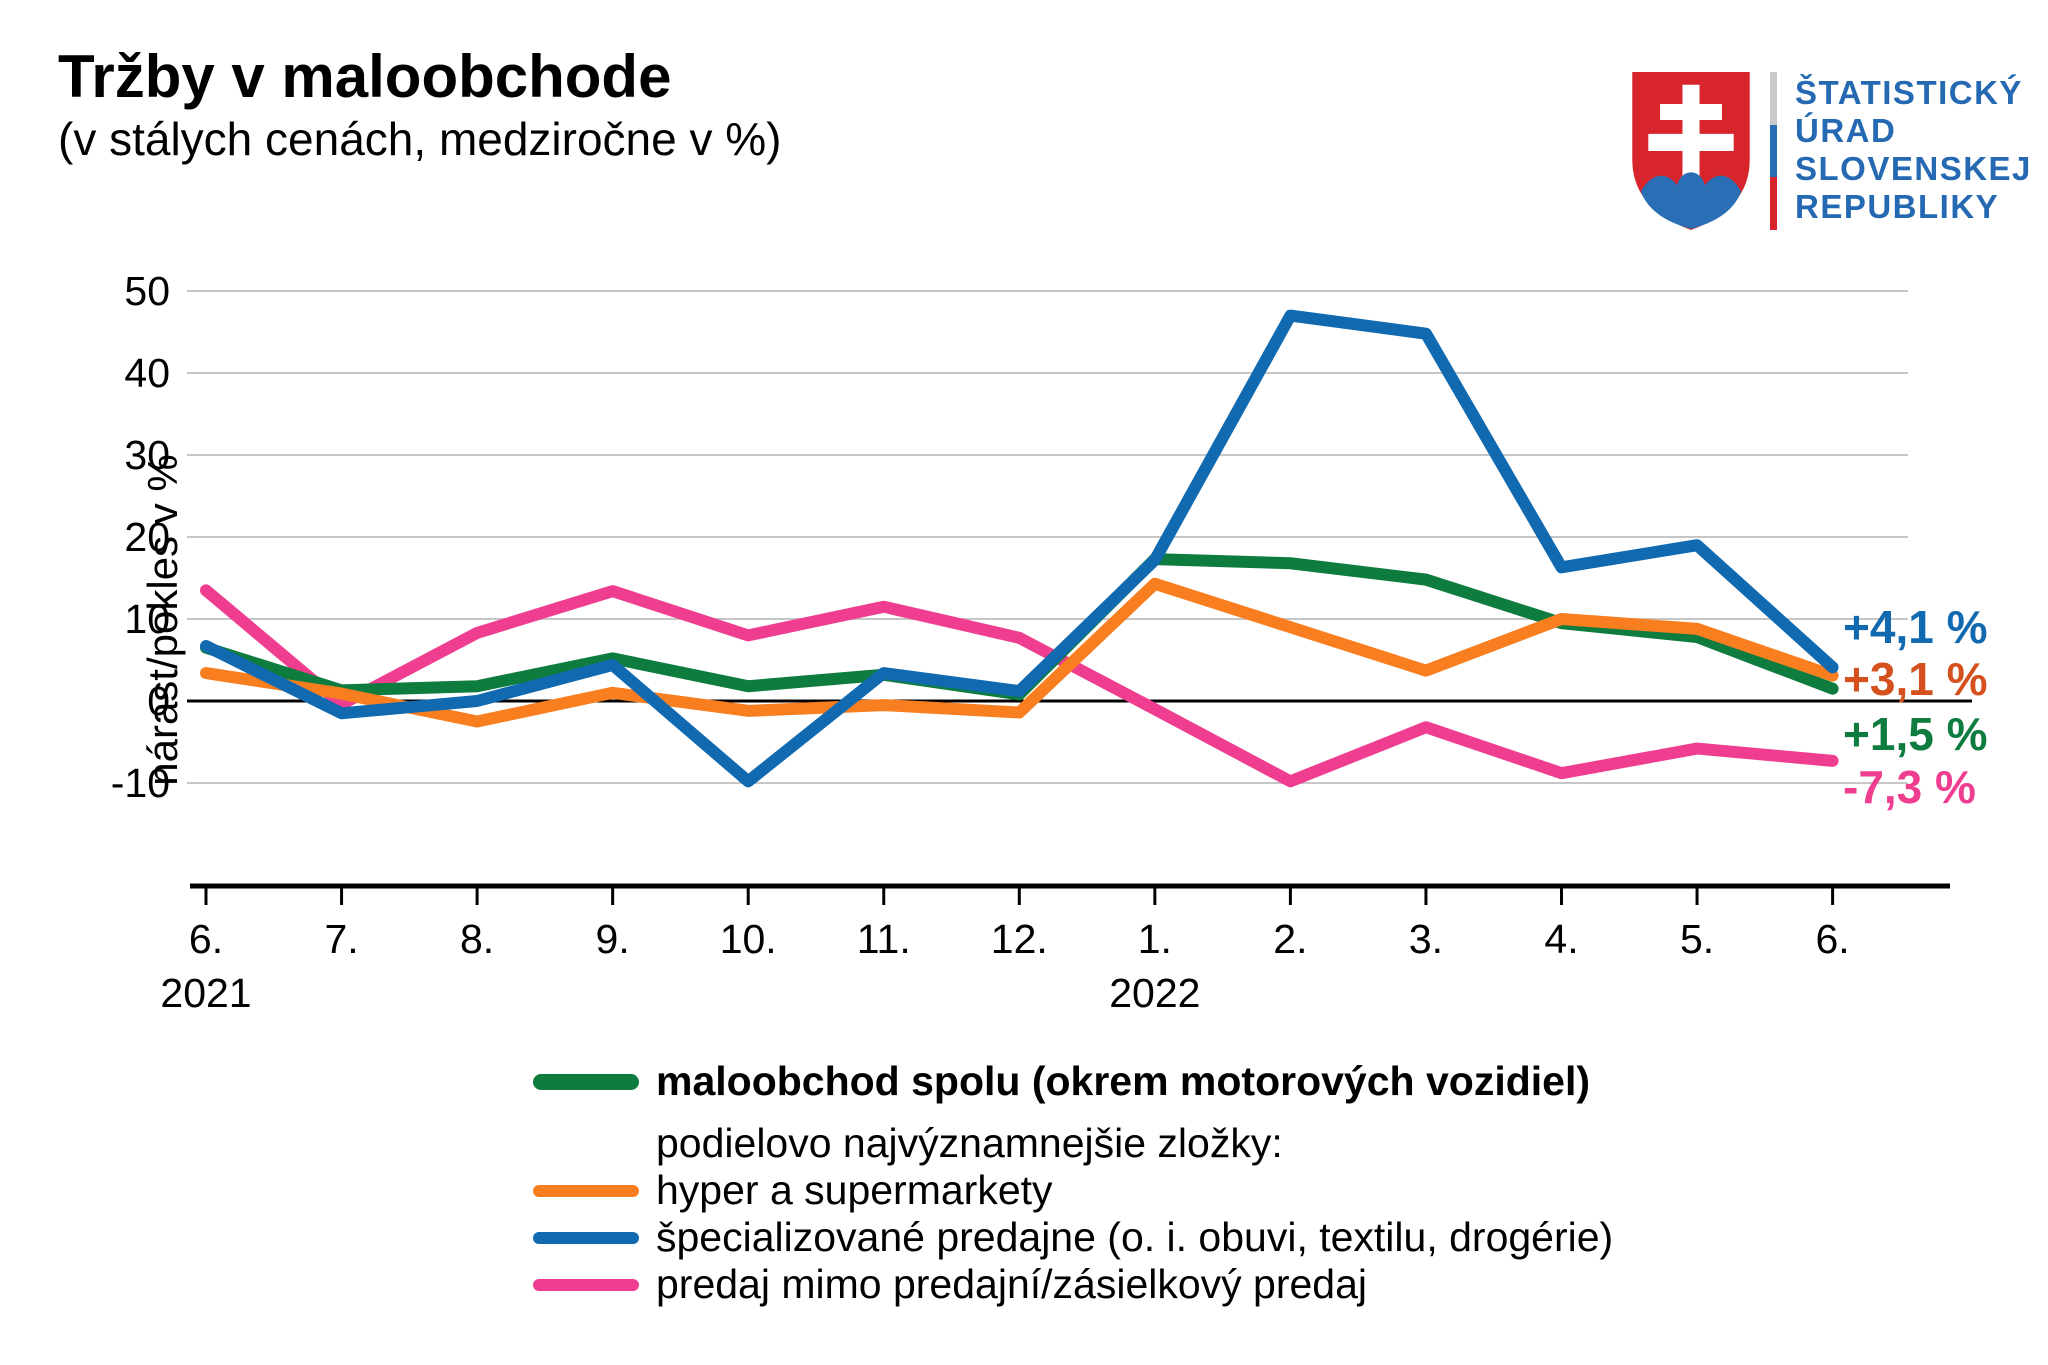 This screenshot has width=2048, height=1365. Describe the element at coordinates (147, 373) in the screenshot. I see `y-tick-label-40: 40` at that location.